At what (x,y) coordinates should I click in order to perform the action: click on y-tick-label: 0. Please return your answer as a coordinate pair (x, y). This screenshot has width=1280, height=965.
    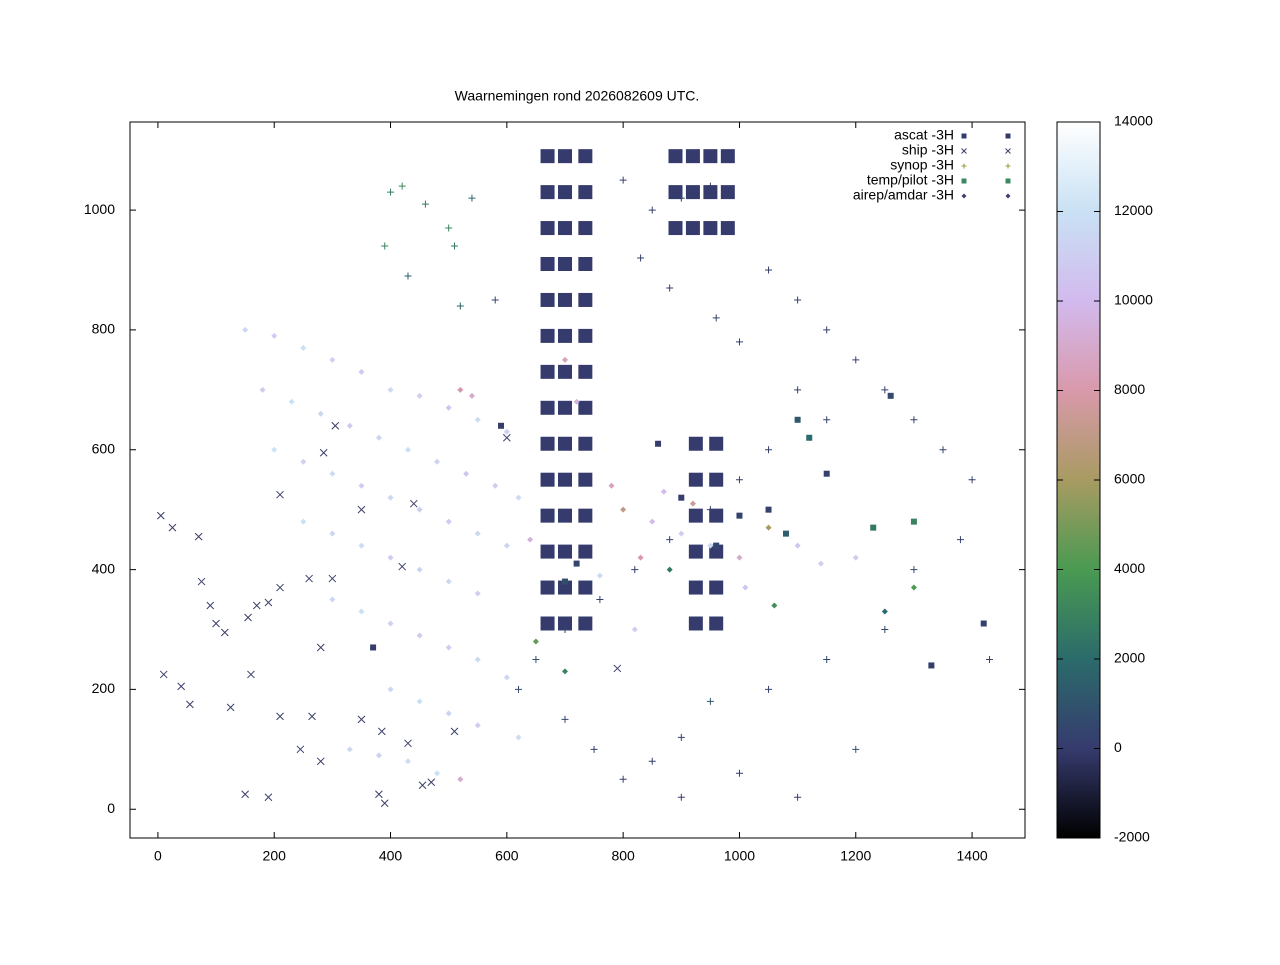
    Looking at the image, I should click on (111, 808).